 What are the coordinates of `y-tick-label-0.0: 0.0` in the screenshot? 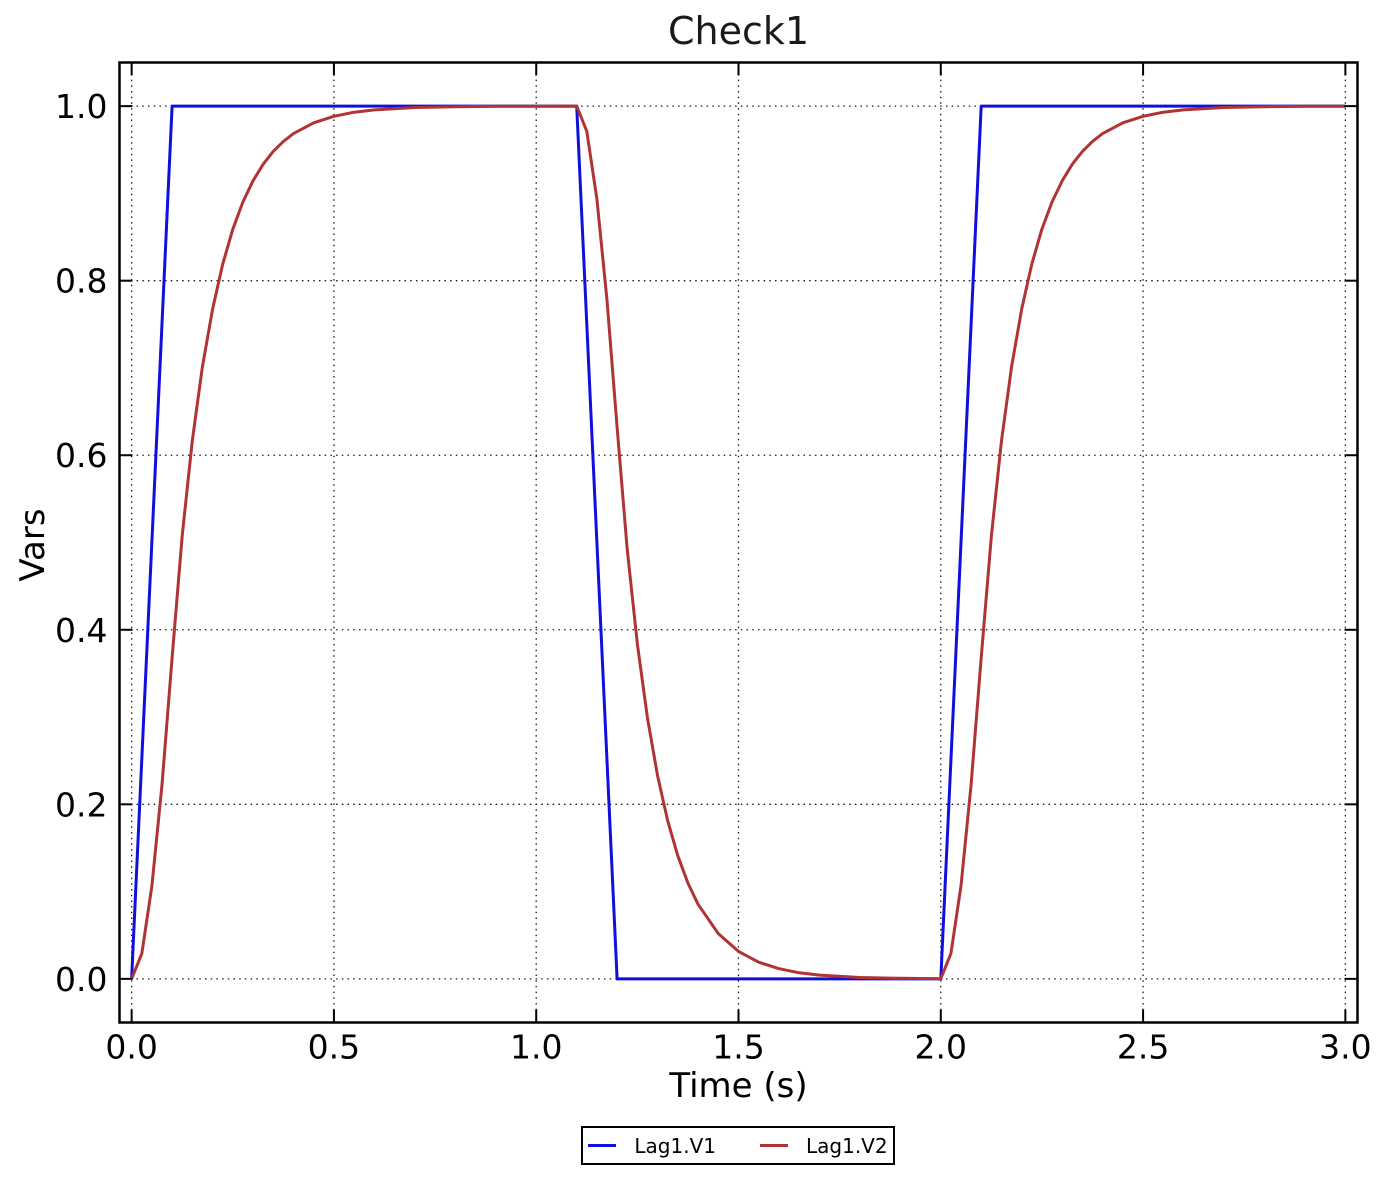 It's located at (81, 979).